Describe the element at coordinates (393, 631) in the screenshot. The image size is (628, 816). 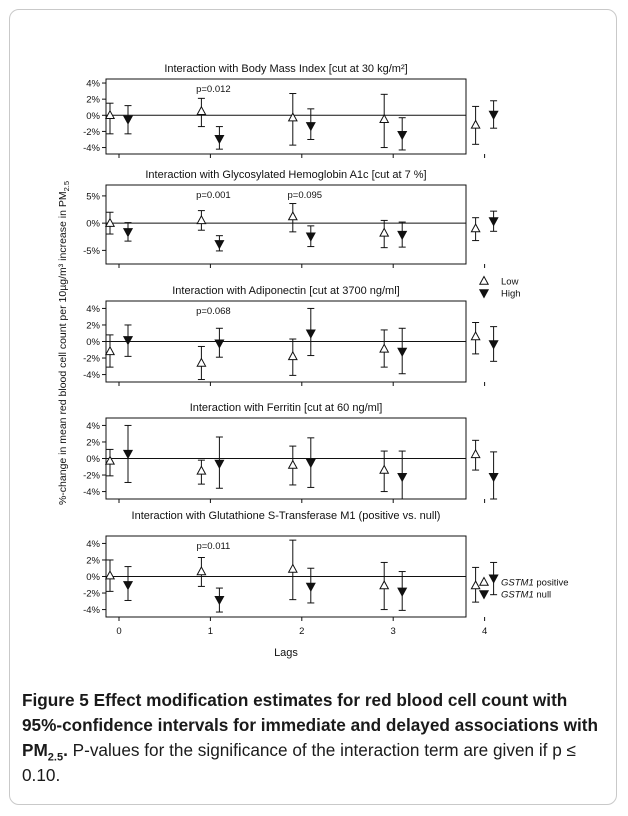
I see `x-tick-label: 3` at that location.